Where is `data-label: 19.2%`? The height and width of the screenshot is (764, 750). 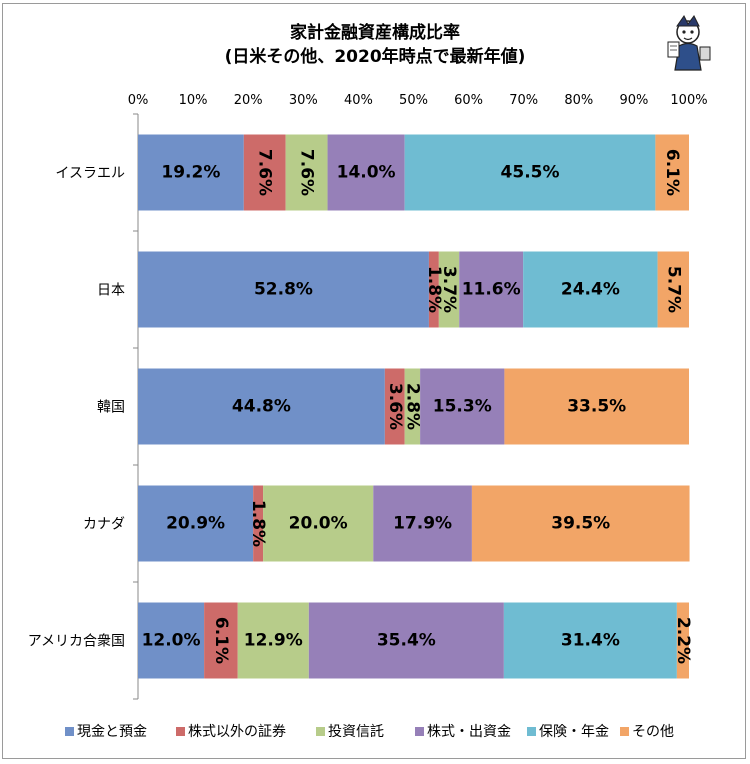
data-label: 19.2% is located at coordinates (190, 173).